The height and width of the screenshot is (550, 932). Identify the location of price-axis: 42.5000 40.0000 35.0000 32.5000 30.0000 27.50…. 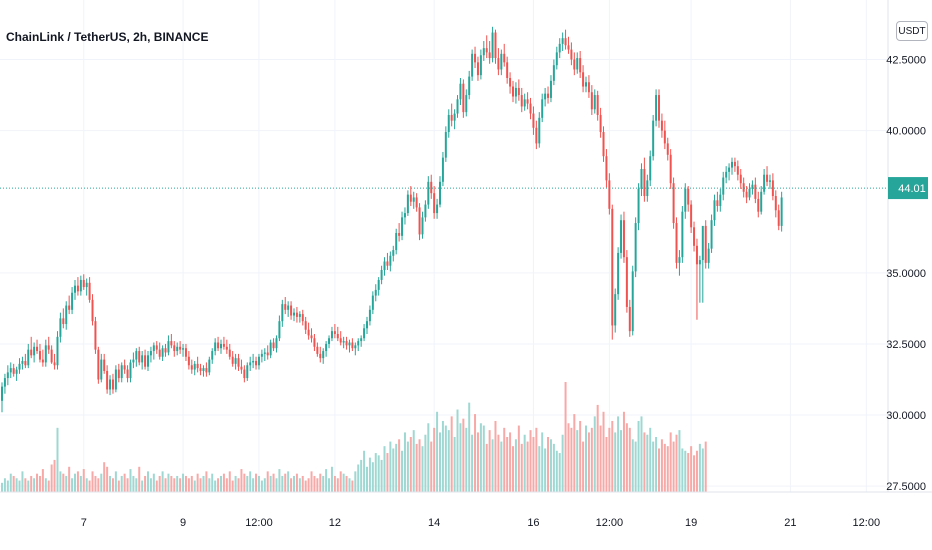
(909, 275).